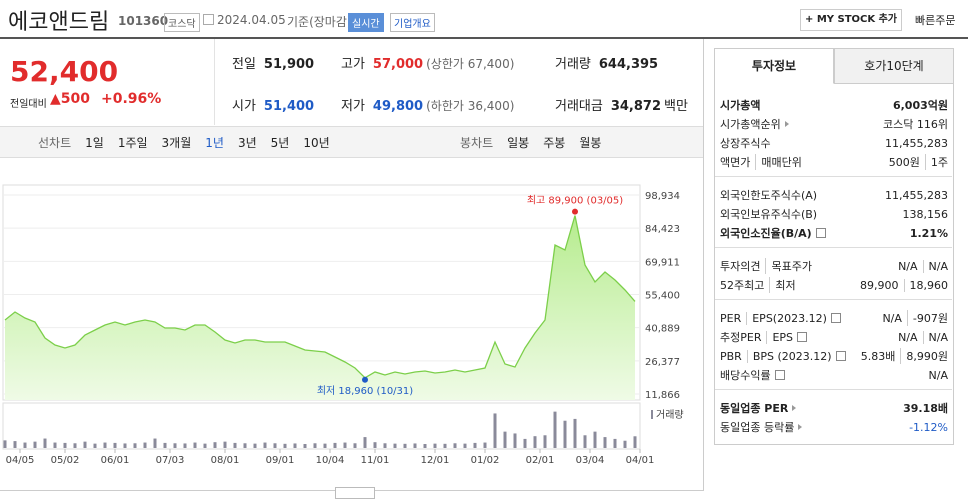 The height and width of the screenshot is (500, 968). What do you see at coordinates (590, 143) in the screenshot?
I see `period-tab: 월봉` at bounding box center [590, 143].